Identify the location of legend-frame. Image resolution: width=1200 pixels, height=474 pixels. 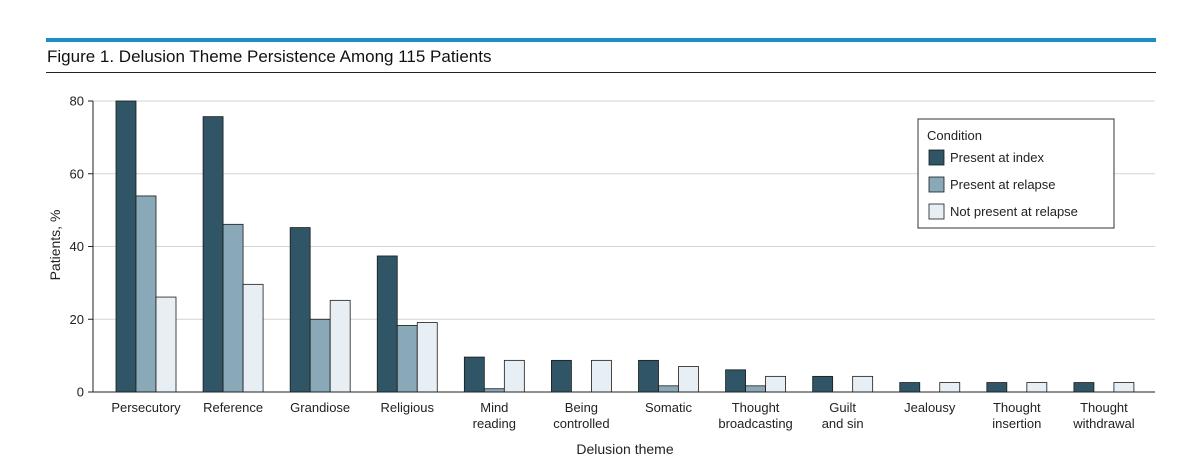
(1016, 173).